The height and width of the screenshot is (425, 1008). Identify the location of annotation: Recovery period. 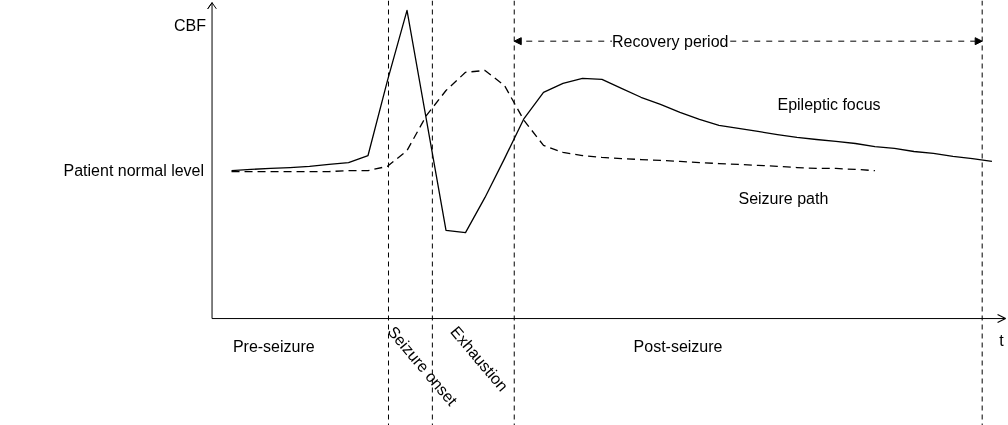
(670, 41).